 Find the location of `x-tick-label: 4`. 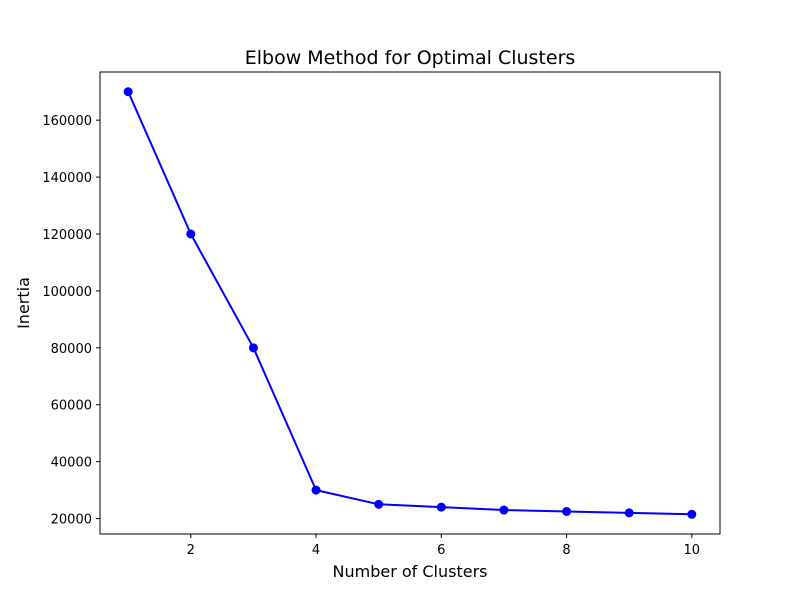

x-tick-label: 4 is located at coordinates (316, 550).